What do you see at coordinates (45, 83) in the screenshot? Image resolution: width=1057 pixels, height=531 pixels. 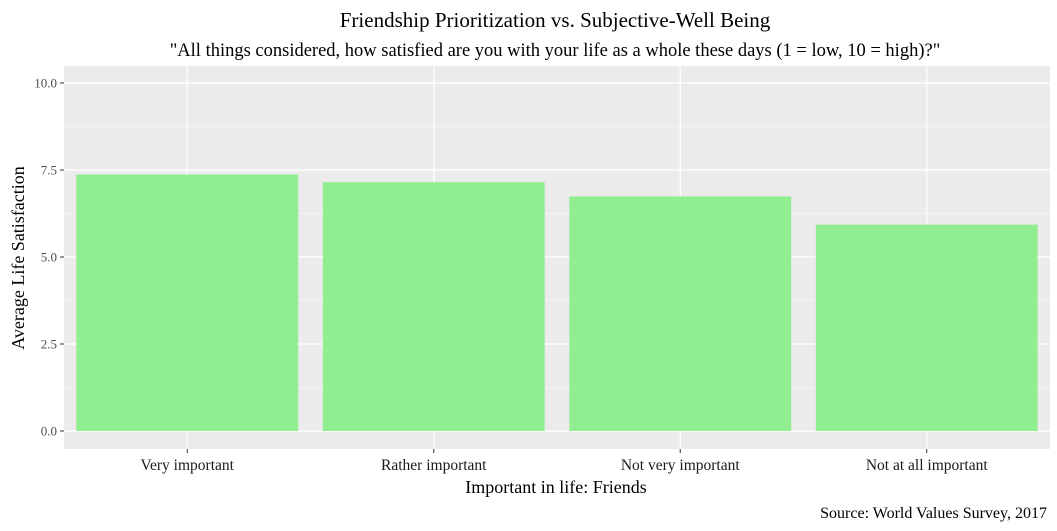 I see `y-tick-label: 10.0` at bounding box center [45, 83].